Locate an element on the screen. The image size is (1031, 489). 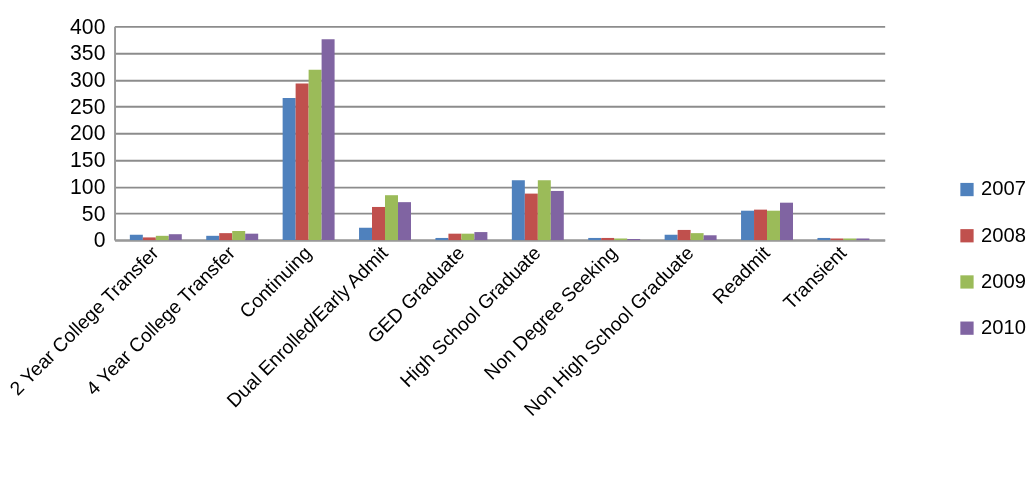
y-tick-label: 150 is located at coordinates (88, 160).